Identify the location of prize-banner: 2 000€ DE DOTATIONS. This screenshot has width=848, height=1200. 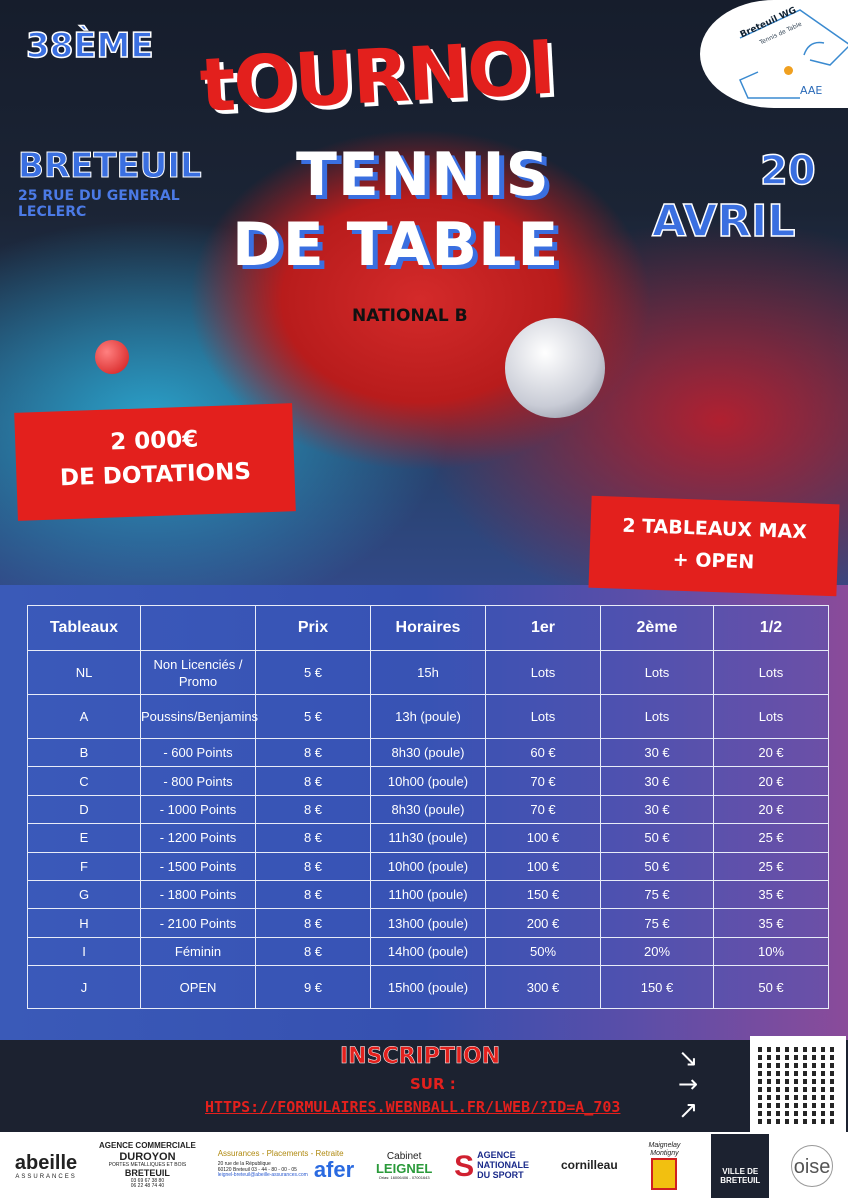
(155, 462).